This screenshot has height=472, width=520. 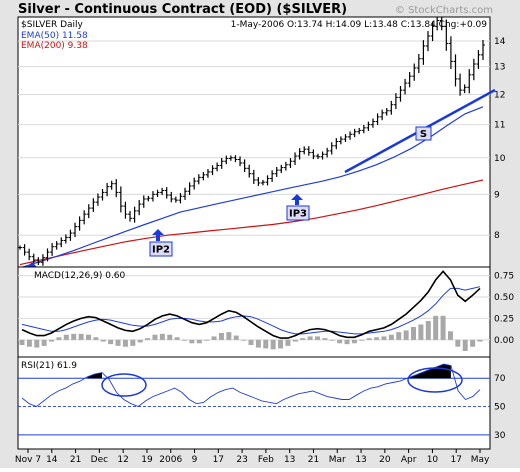 I want to click on x-tick-label: 14, so click(x=52, y=460).